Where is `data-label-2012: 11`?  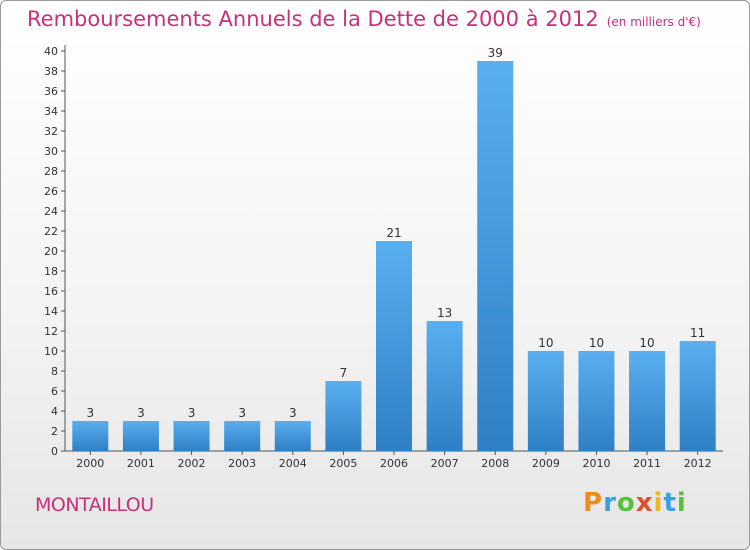
data-label-2012: 11 is located at coordinates (697, 333).